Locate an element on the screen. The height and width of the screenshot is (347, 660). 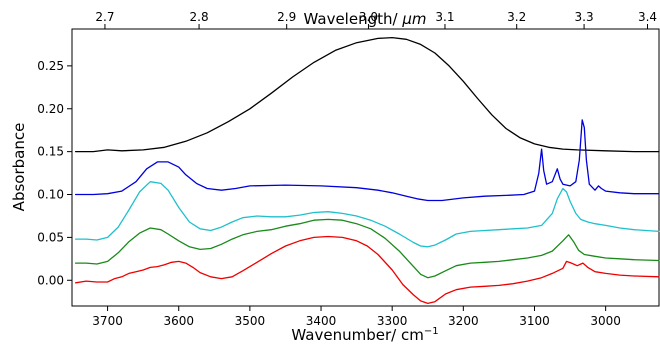
top-x-axis-title: Wavelength/ μm is located at coordinates (365, 19).